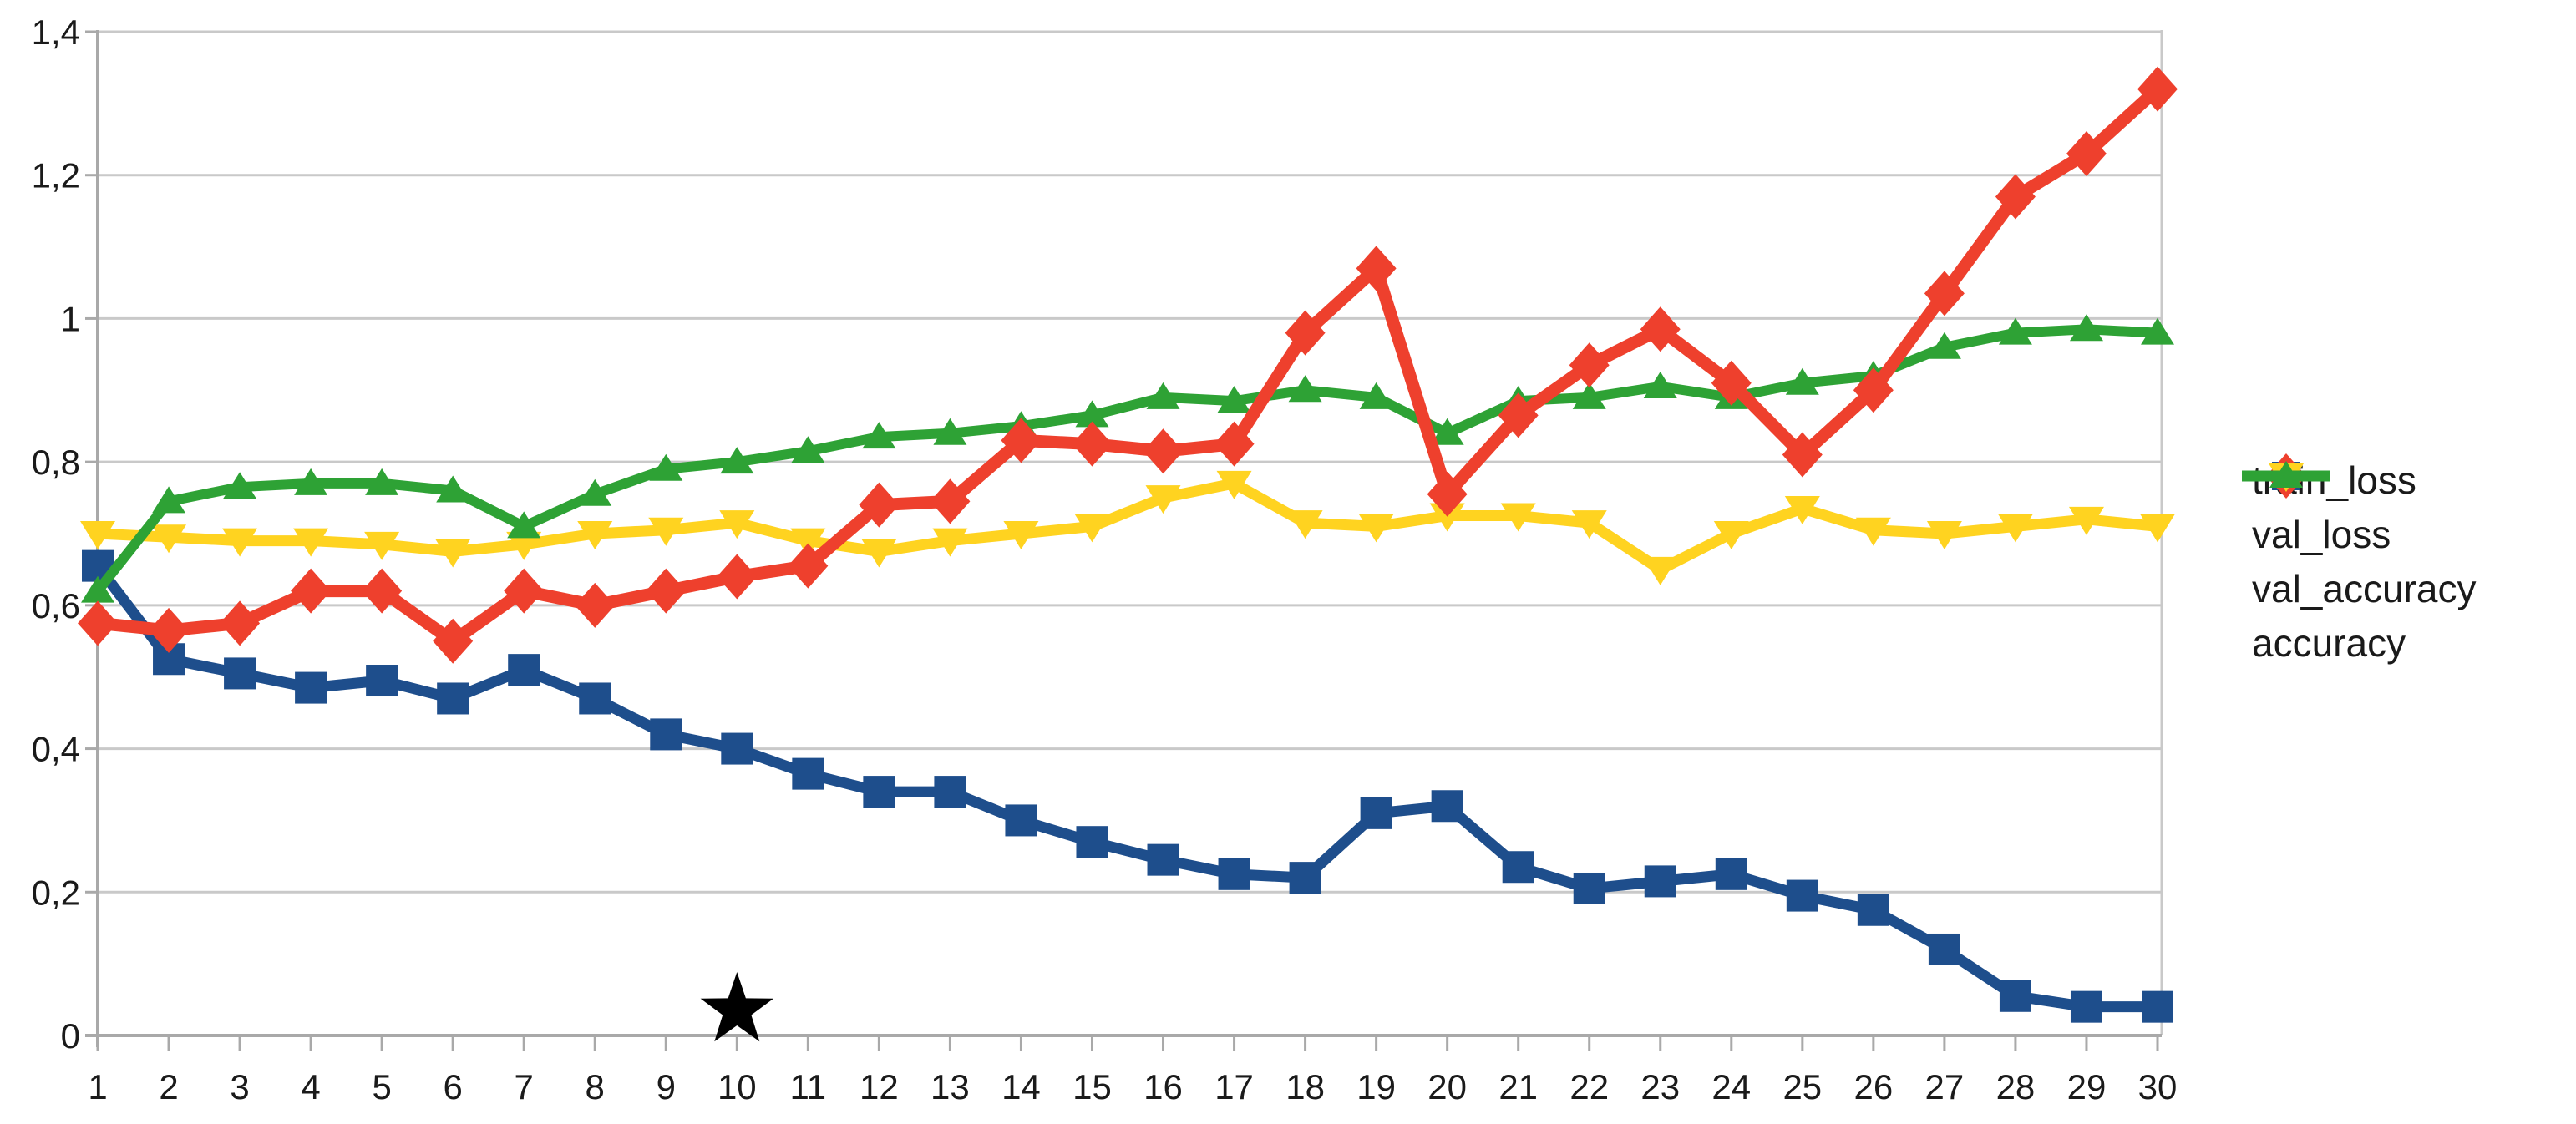  I want to click on x-tick-label: 25, so click(1802, 1086).